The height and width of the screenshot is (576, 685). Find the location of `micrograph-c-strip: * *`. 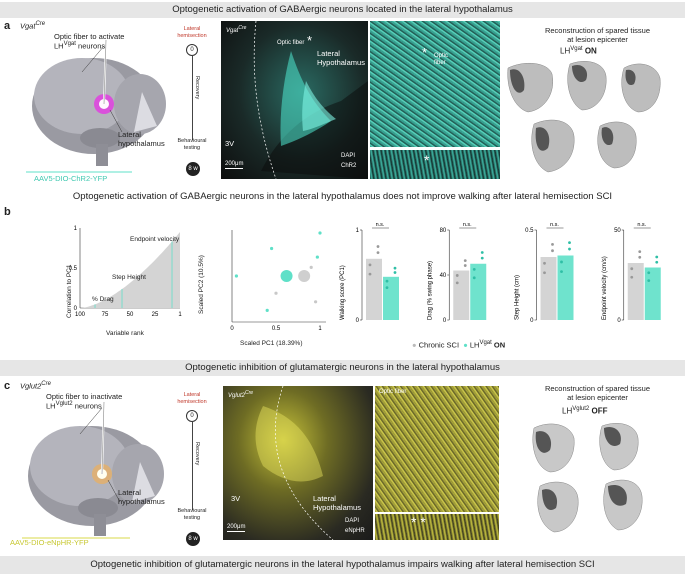

micrograph-c-strip: * * is located at coordinates (437, 527).